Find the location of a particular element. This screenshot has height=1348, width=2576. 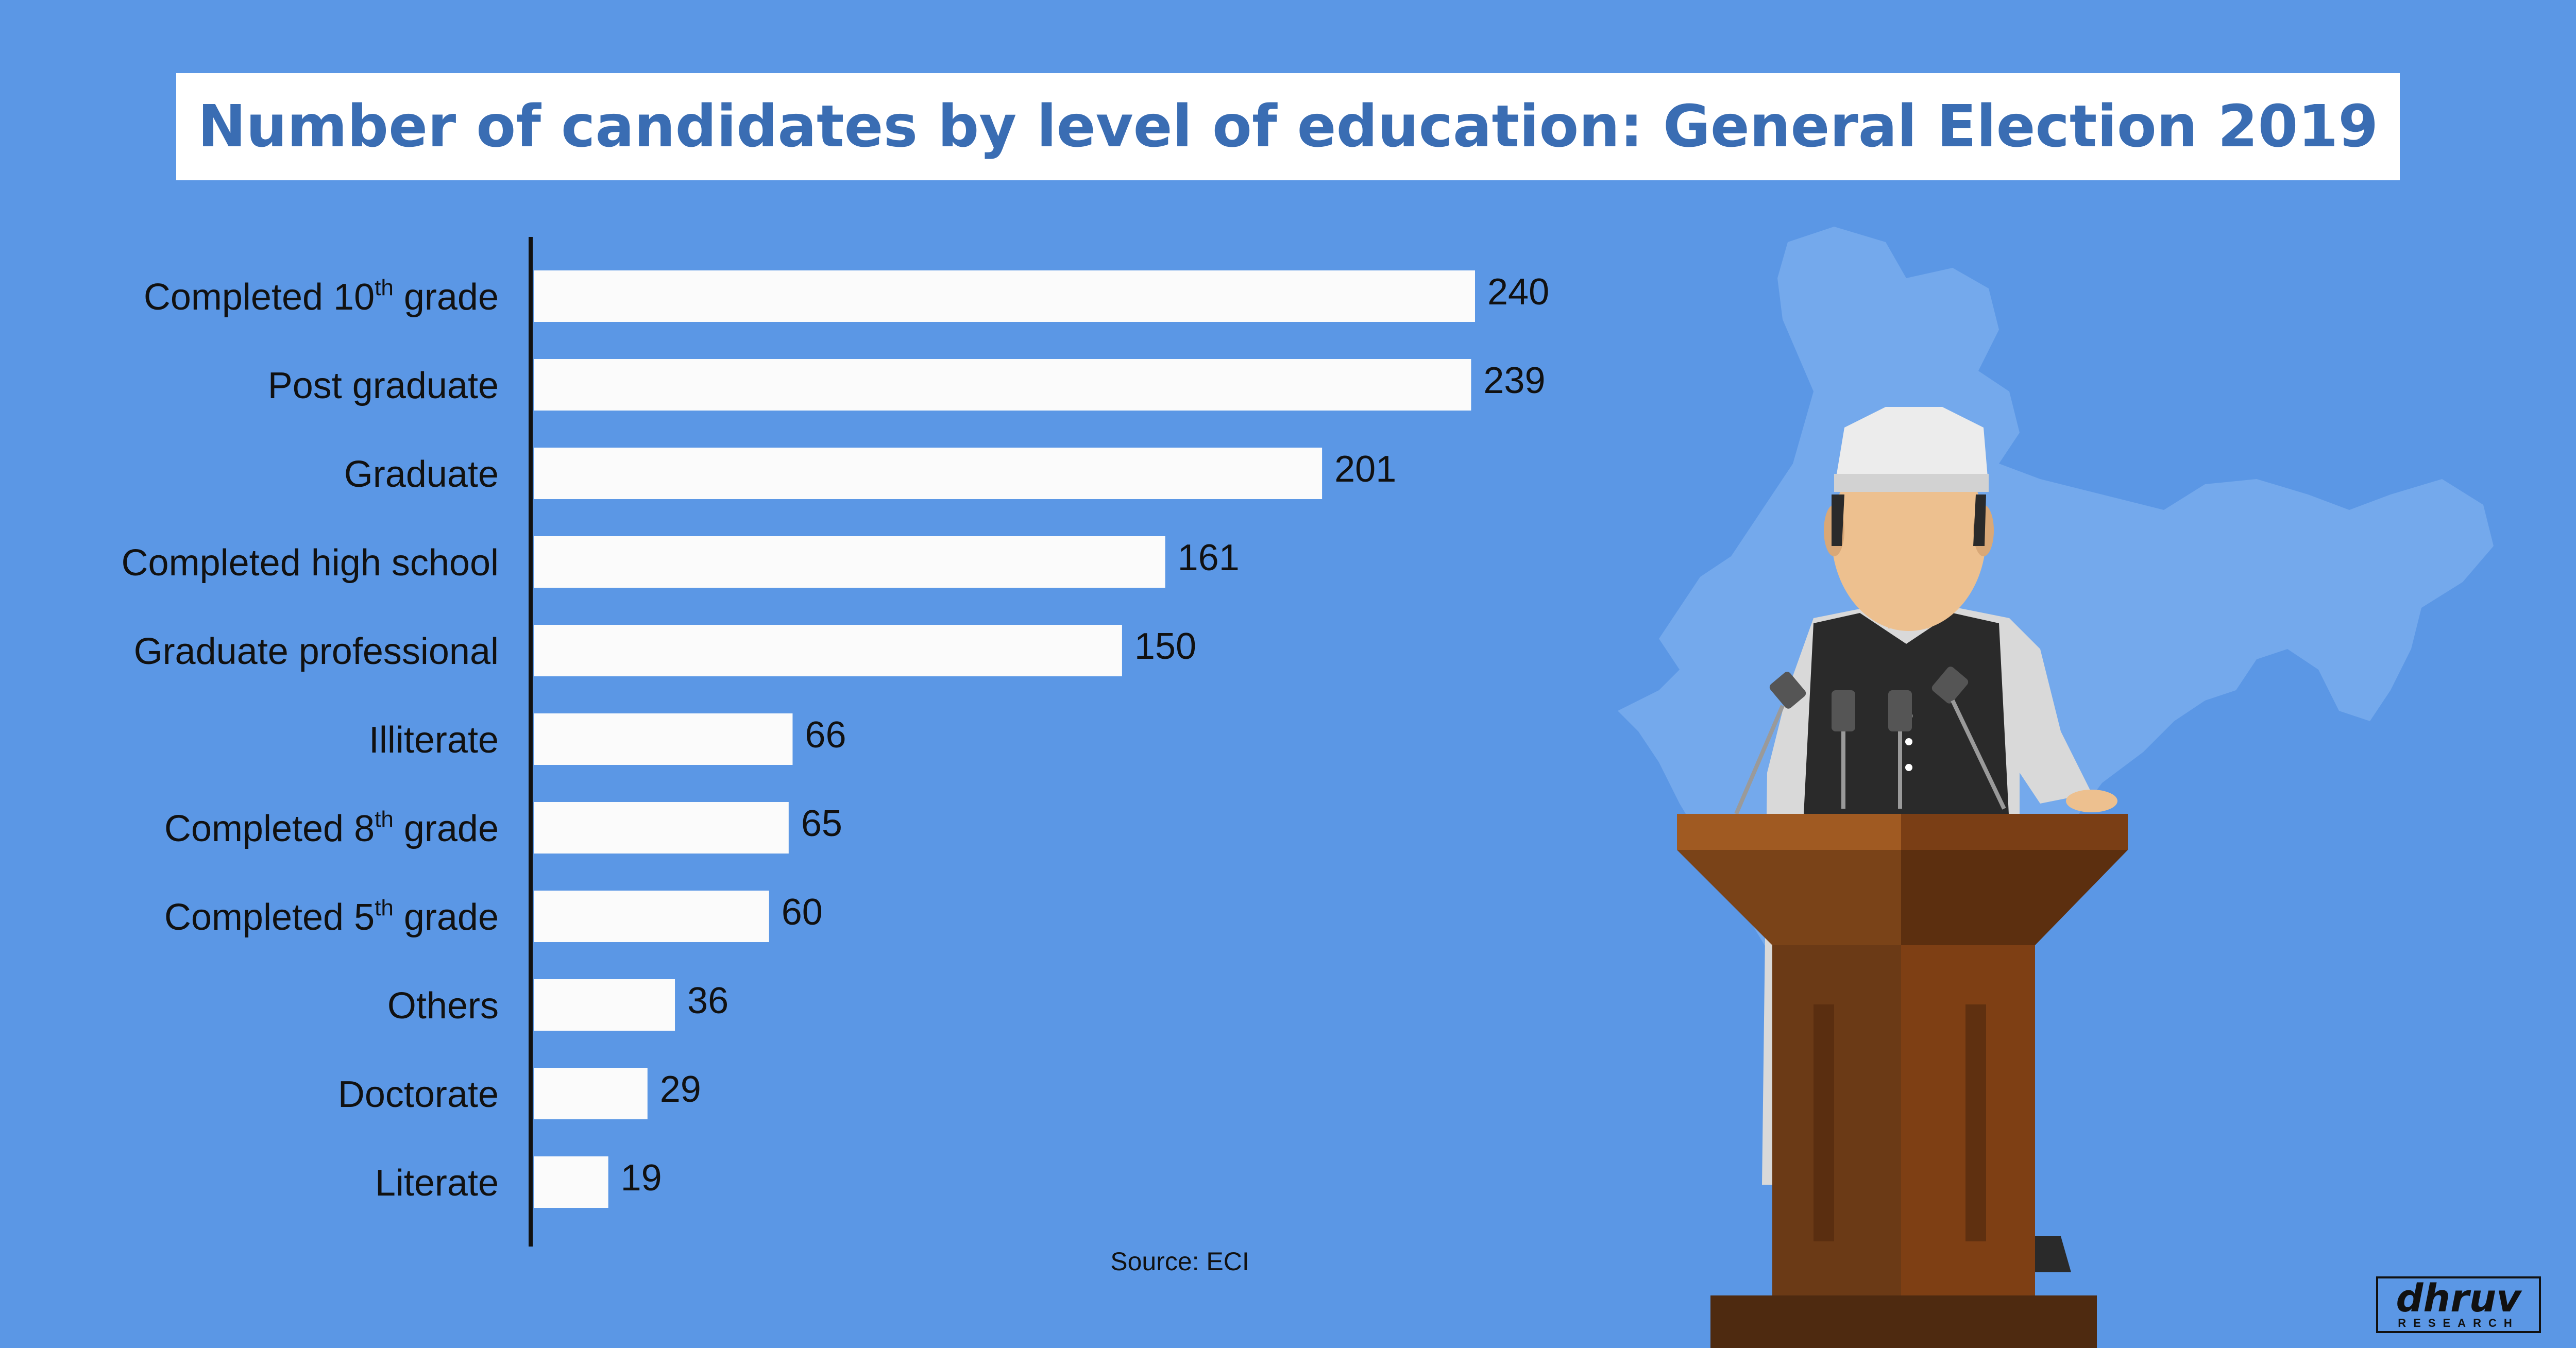

category-label: Completed 5th grade is located at coordinates (331, 916).